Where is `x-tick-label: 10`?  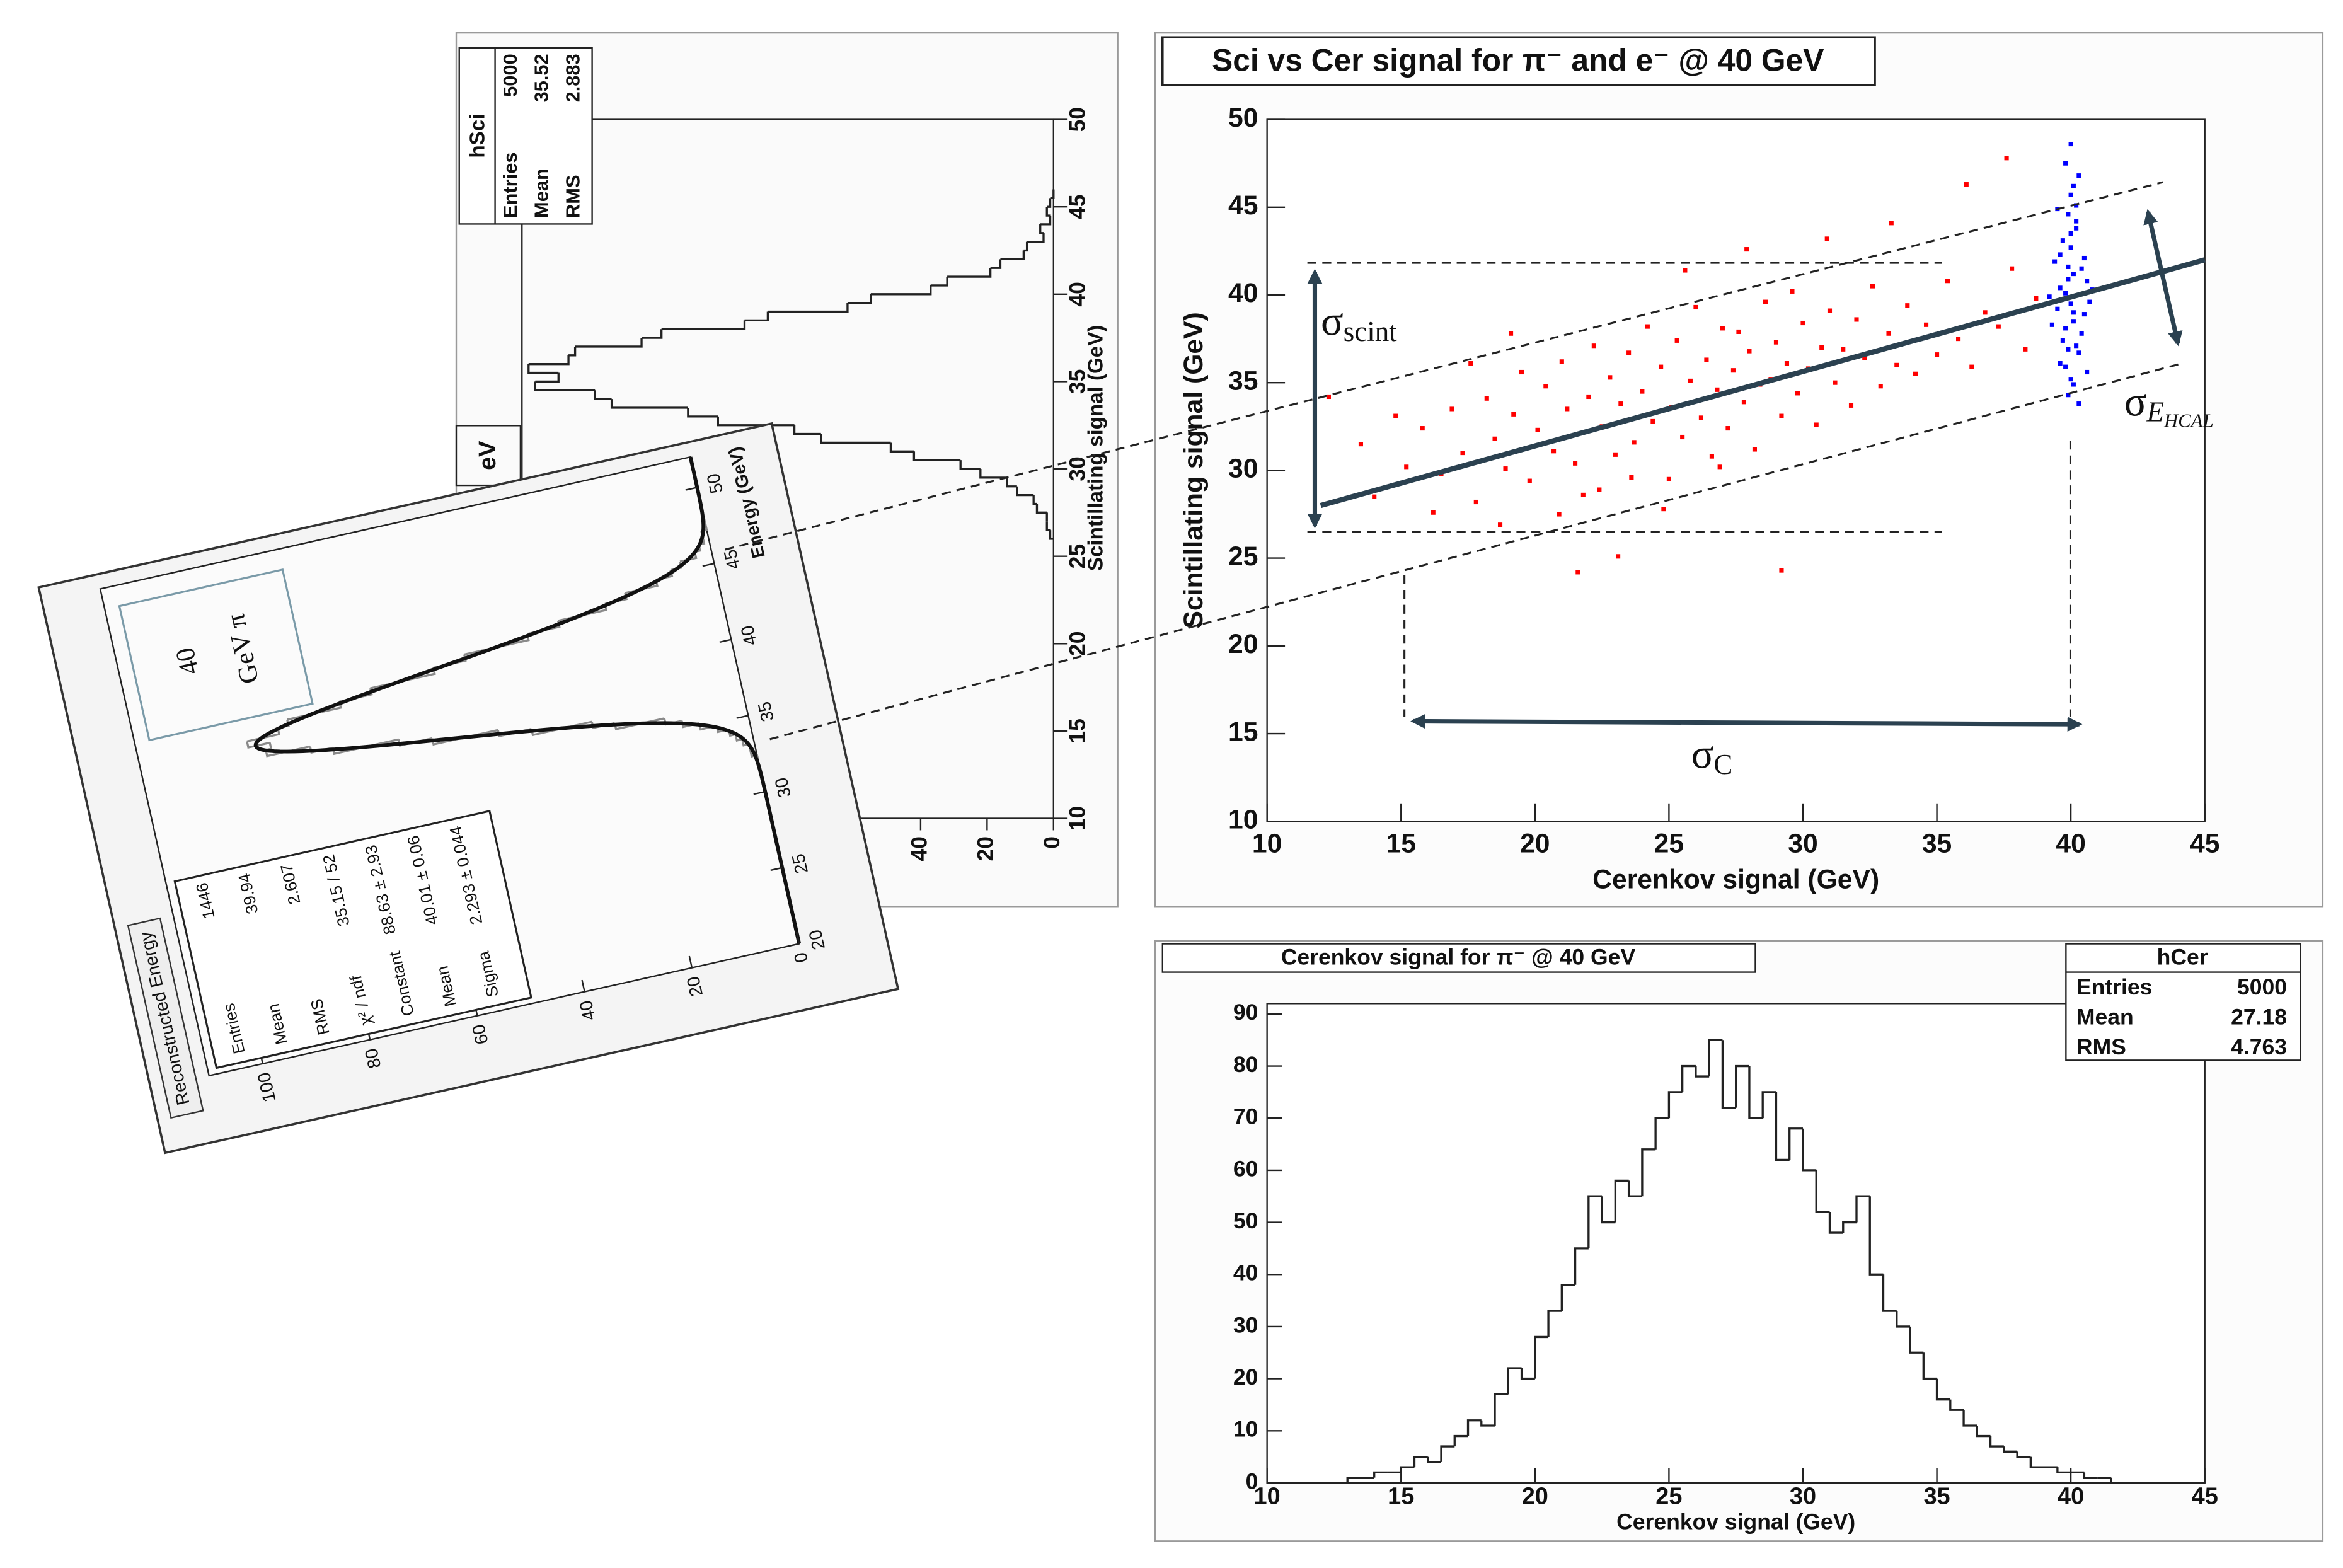 x-tick-label: 10 is located at coordinates (1267, 1497).